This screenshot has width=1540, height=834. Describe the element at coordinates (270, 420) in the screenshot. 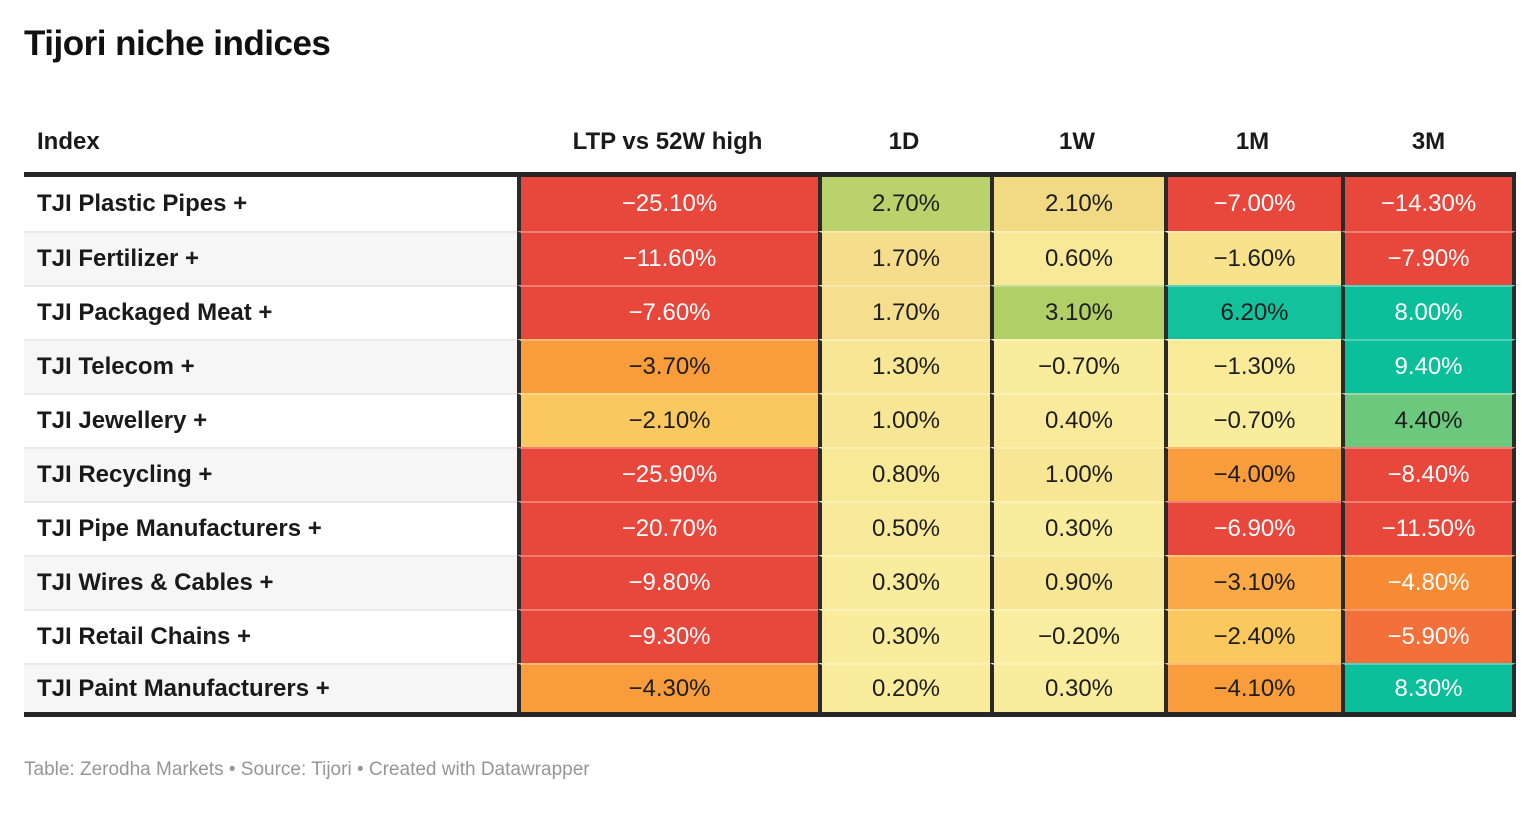

I see `index-cell: TJI Jewellery +` at that location.